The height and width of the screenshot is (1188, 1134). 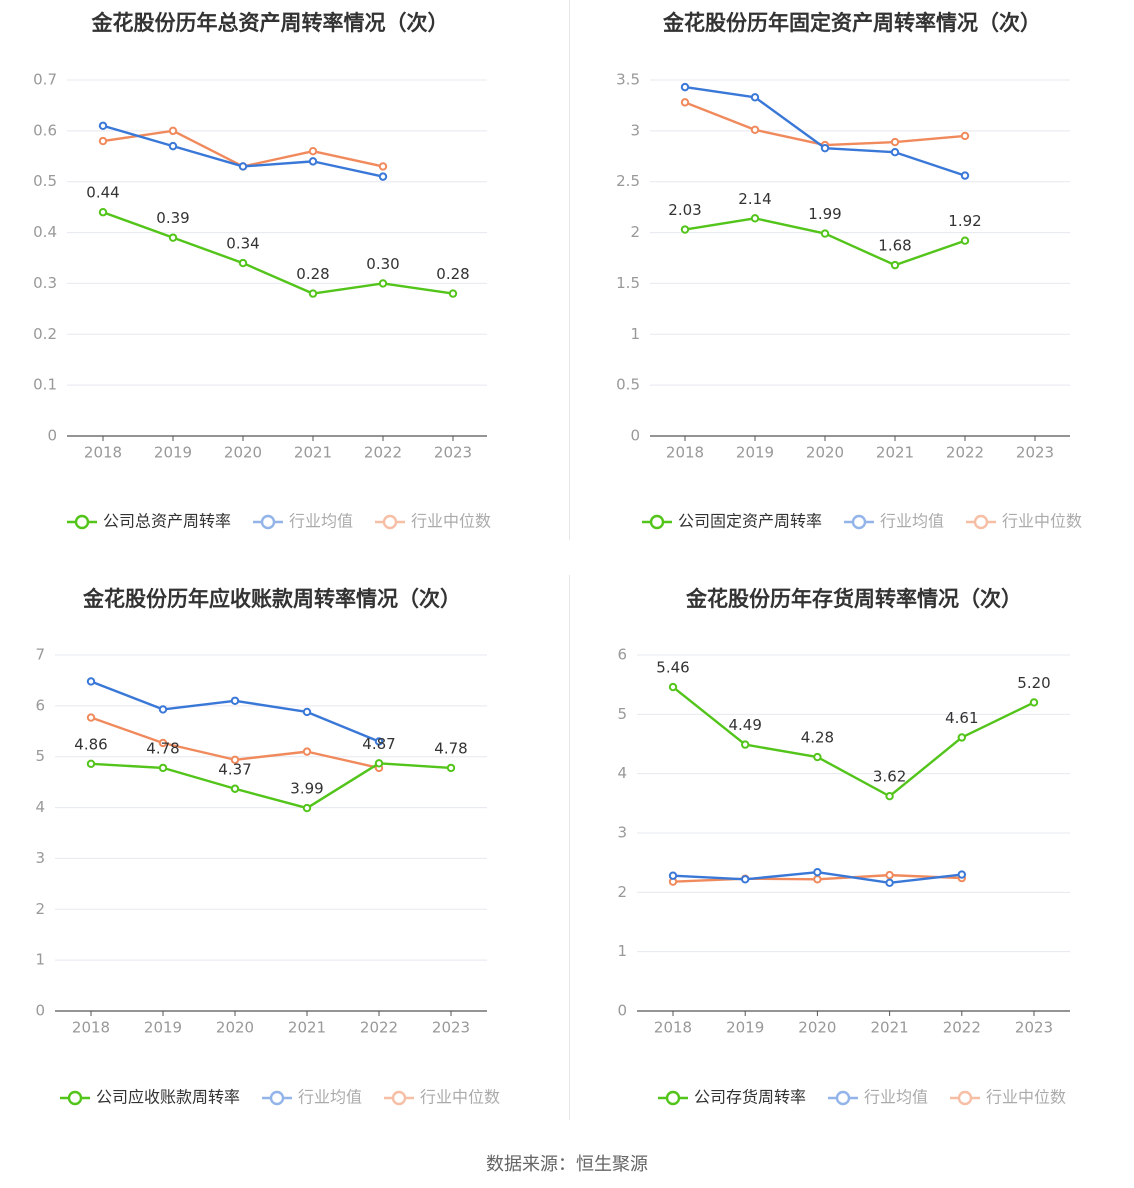 What do you see at coordinates (271, 599) in the screenshot?
I see `chart-title: 金花股份历年应收账款周转率情况（次）` at bounding box center [271, 599].